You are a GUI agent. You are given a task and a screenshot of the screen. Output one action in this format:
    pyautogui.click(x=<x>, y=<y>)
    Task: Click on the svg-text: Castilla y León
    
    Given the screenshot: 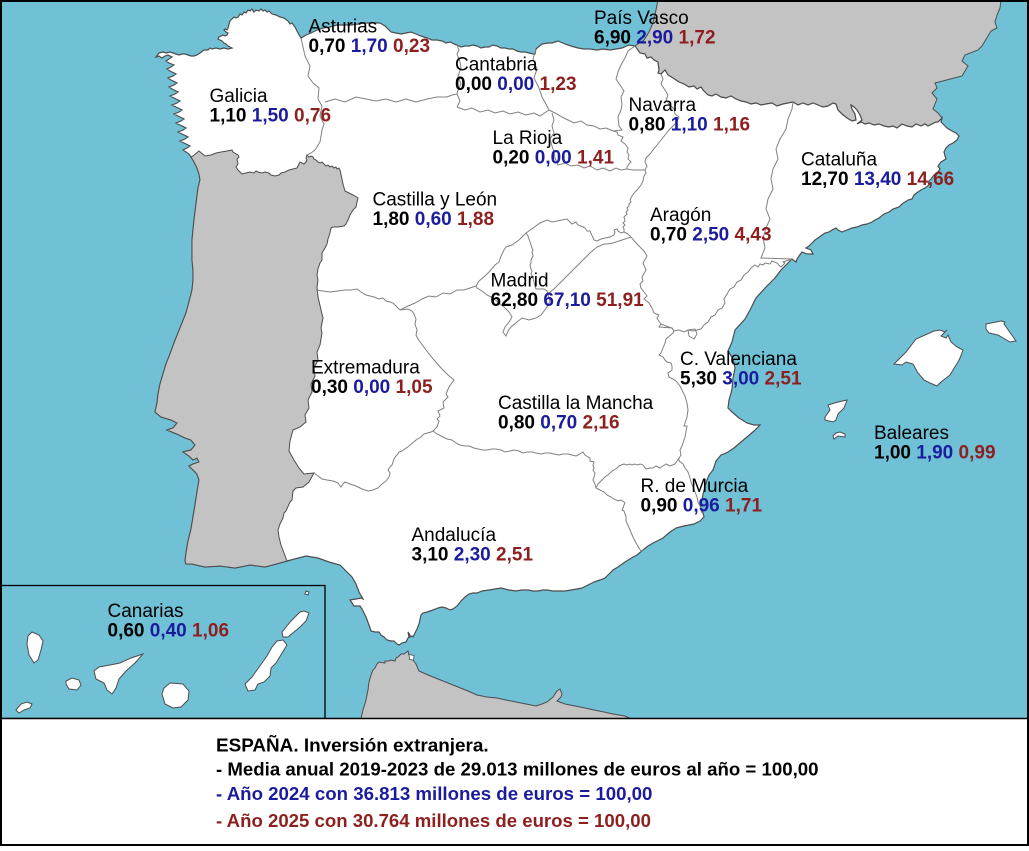 What is the action you would take?
    pyautogui.click(x=435, y=200)
    